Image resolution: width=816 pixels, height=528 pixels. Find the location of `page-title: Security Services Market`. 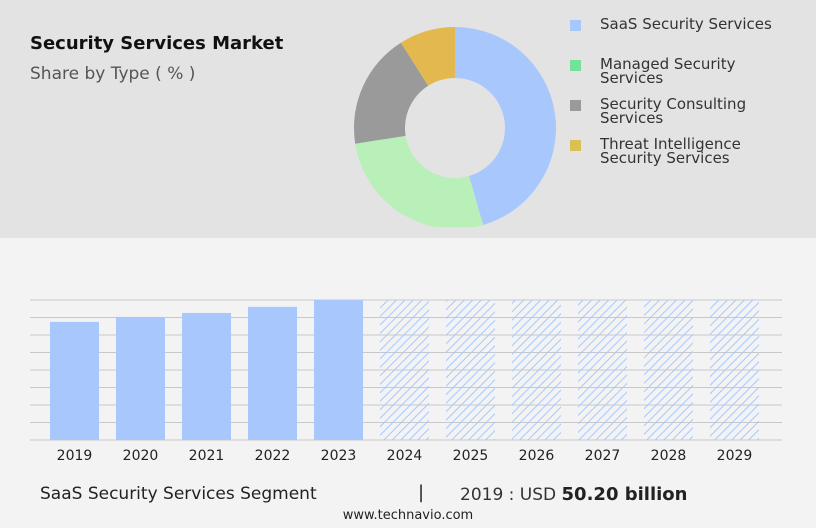

page-title: Security Services Market is located at coordinates (157, 43).